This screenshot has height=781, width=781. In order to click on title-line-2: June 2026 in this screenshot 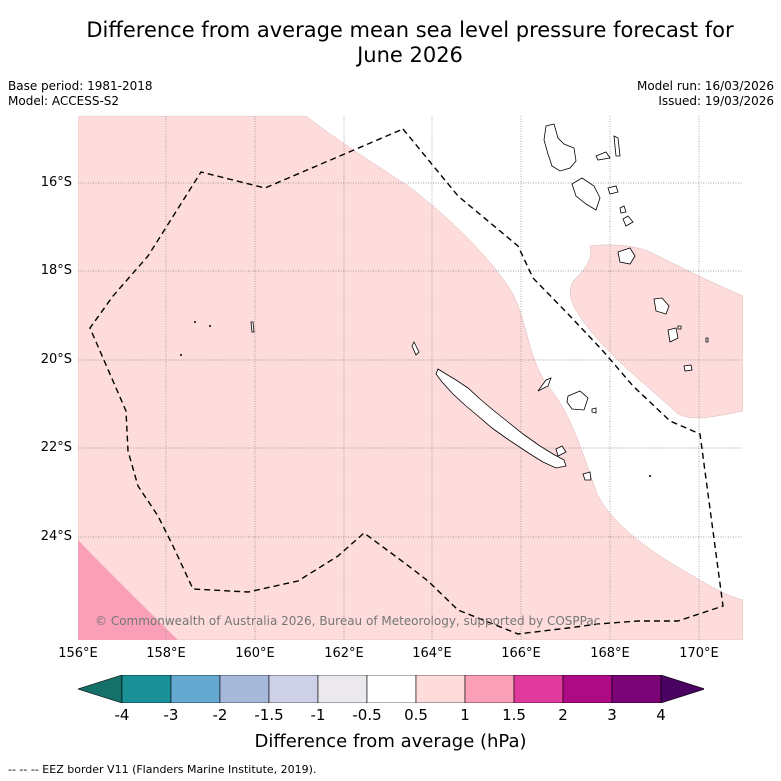, I will do `click(410, 55)`.